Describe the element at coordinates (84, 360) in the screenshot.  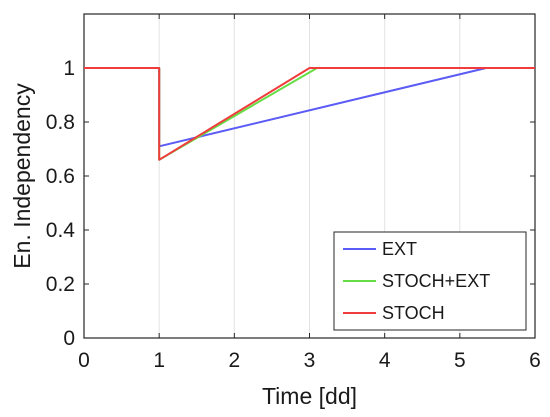
I see `x-tick-label: 0` at that location.